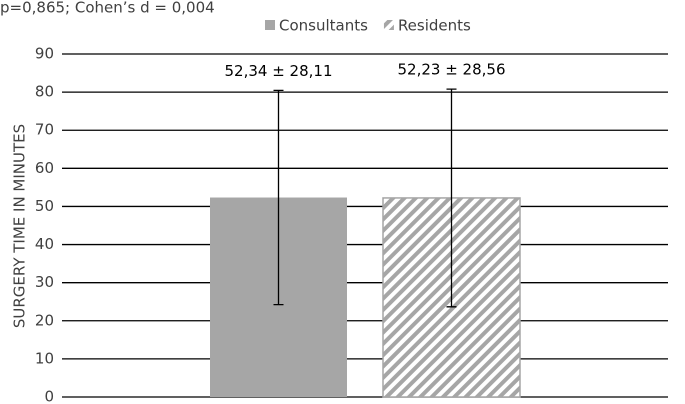 The height and width of the screenshot is (404, 685). What do you see at coordinates (44, 168) in the screenshot?
I see `y-tick-label: 60` at bounding box center [44, 168].